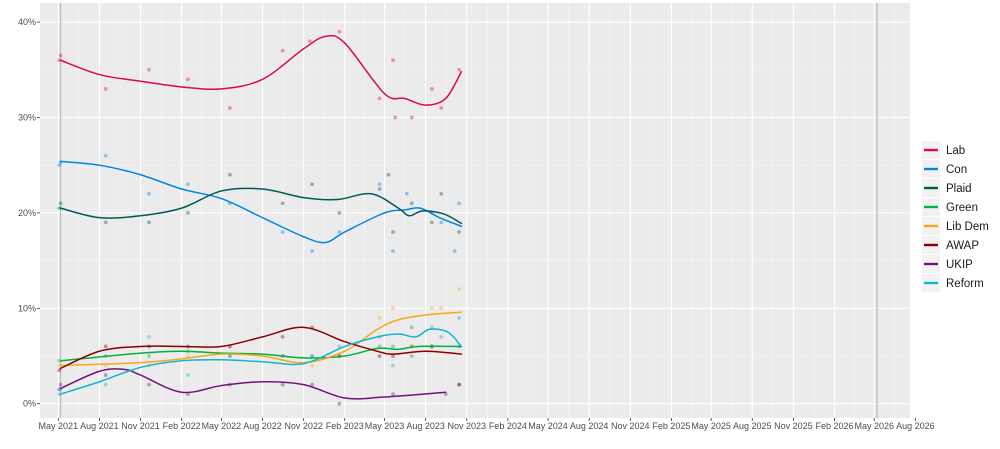 The height and width of the screenshot is (449, 1000). What do you see at coordinates (955, 216) in the screenshot?
I see `legend: Lab Con Plaid Green Lib Dem AWAP UKIP Reform` at bounding box center [955, 216].